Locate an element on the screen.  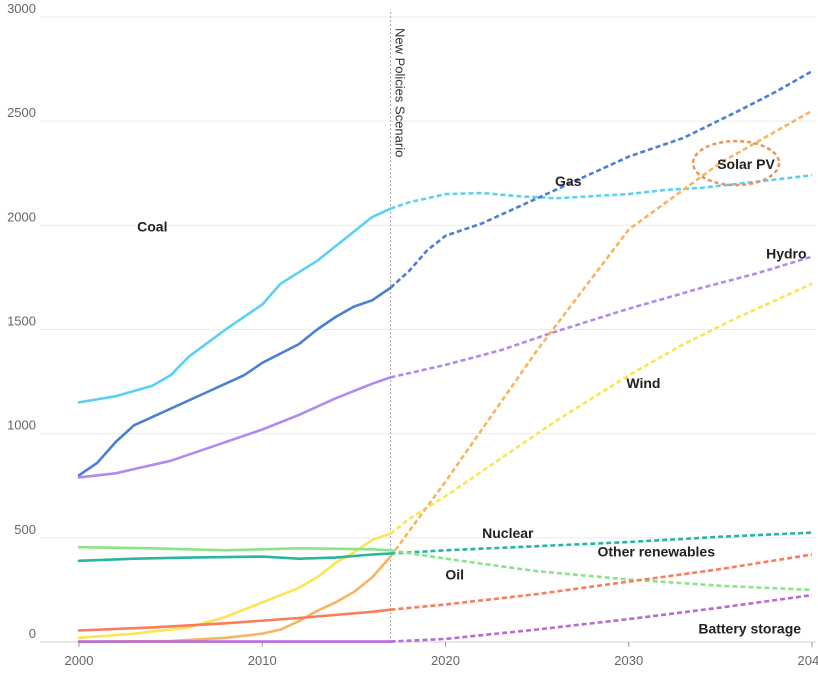
oil-line-projection is located at coordinates (601, 582).